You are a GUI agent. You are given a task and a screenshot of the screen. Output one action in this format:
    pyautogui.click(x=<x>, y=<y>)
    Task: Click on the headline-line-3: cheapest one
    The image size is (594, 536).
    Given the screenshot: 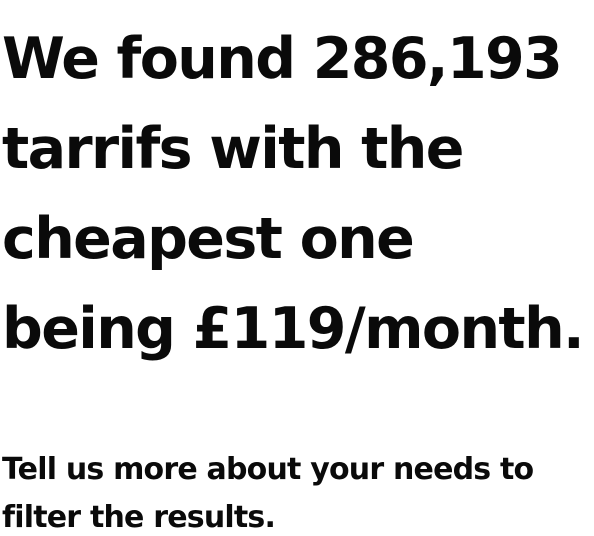 What is the action you would take?
    pyautogui.click(x=208, y=239)
    